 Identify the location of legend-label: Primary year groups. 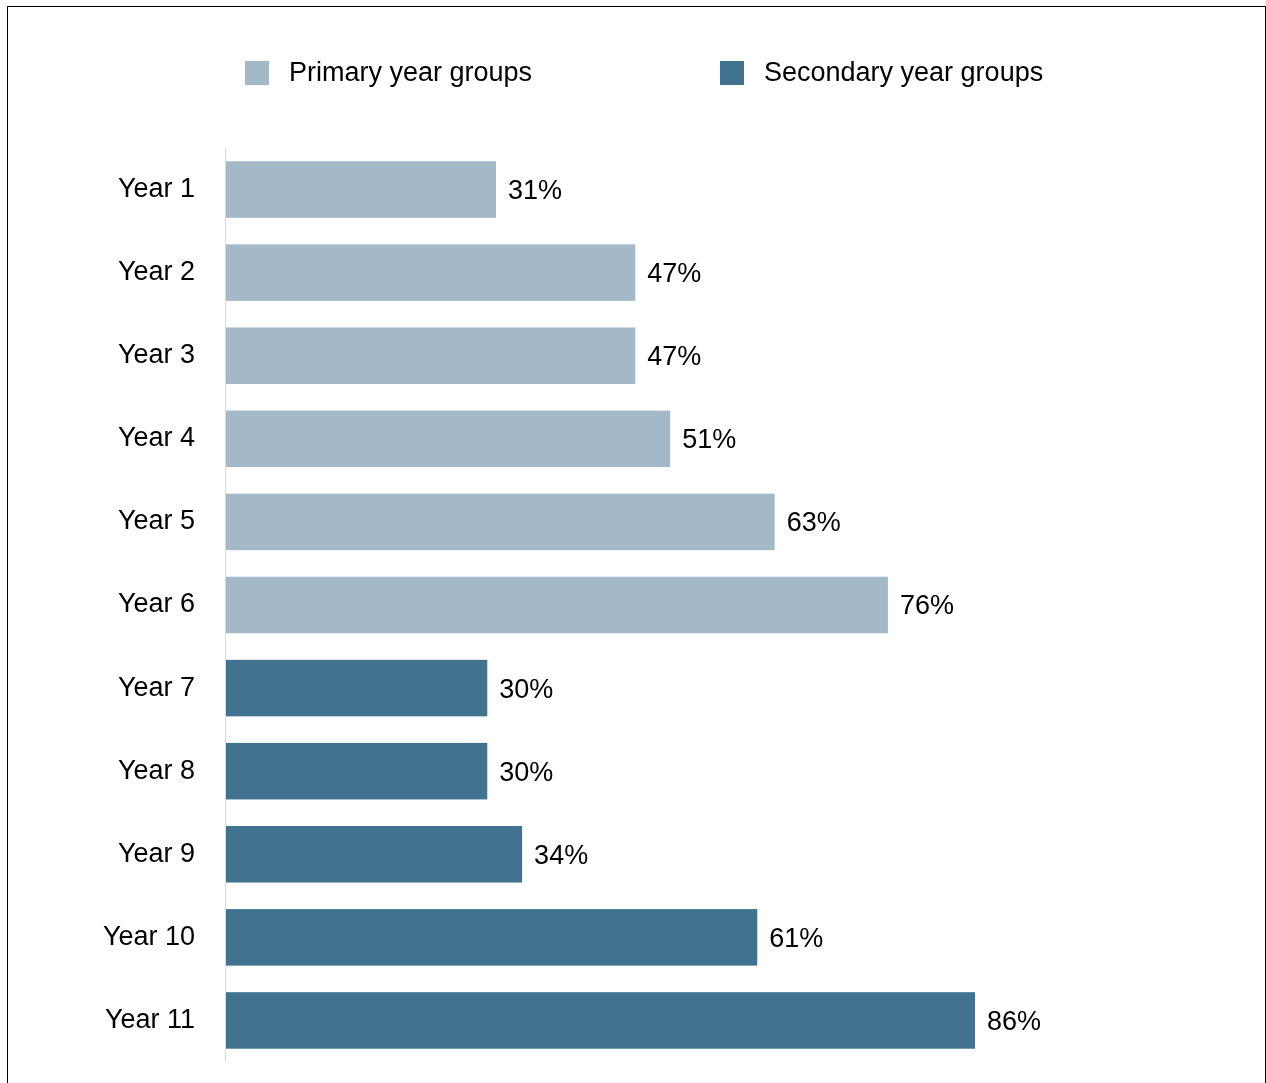
(411, 72).